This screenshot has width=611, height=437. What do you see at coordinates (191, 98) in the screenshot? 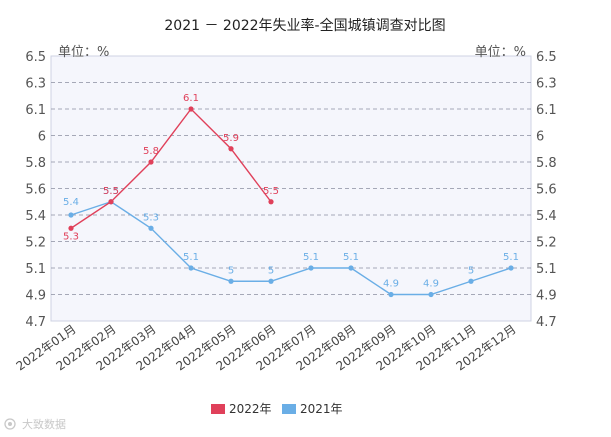
I see `data-label: 6.1` at bounding box center [191, 98].